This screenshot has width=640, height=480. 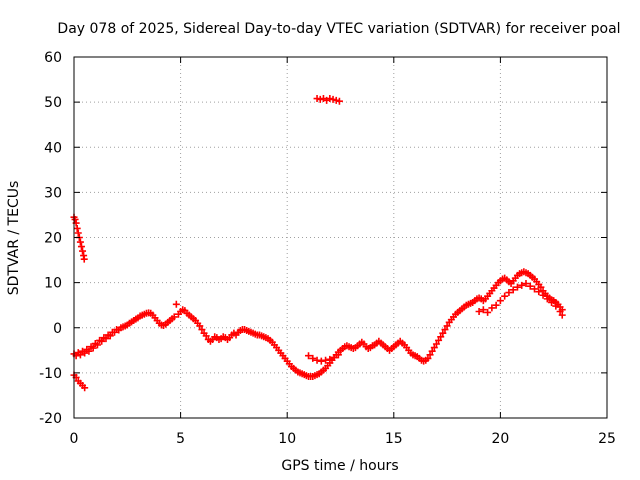 I want to click on x-tick-label: 20, so click(x=500, y=439).